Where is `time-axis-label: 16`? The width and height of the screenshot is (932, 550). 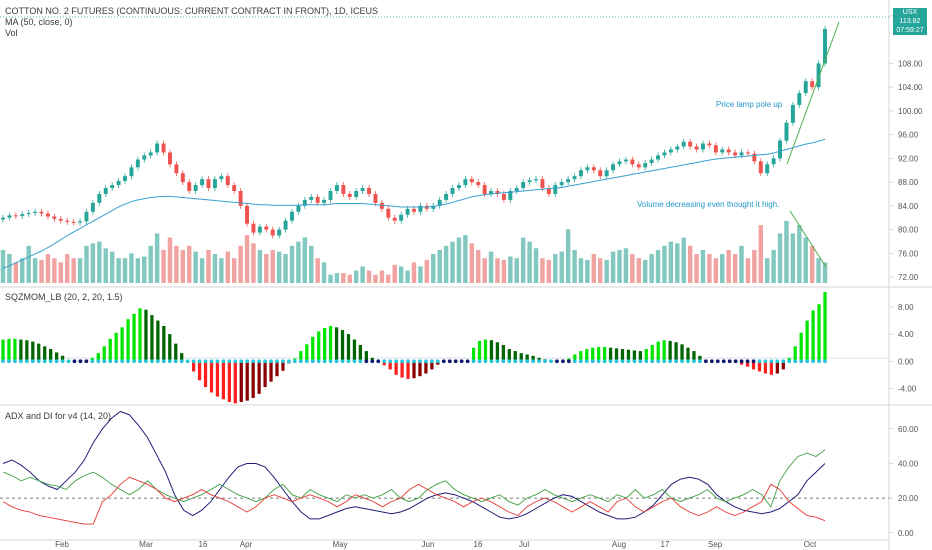
time-axis-label: 16 is located at coordinates (203, 544).